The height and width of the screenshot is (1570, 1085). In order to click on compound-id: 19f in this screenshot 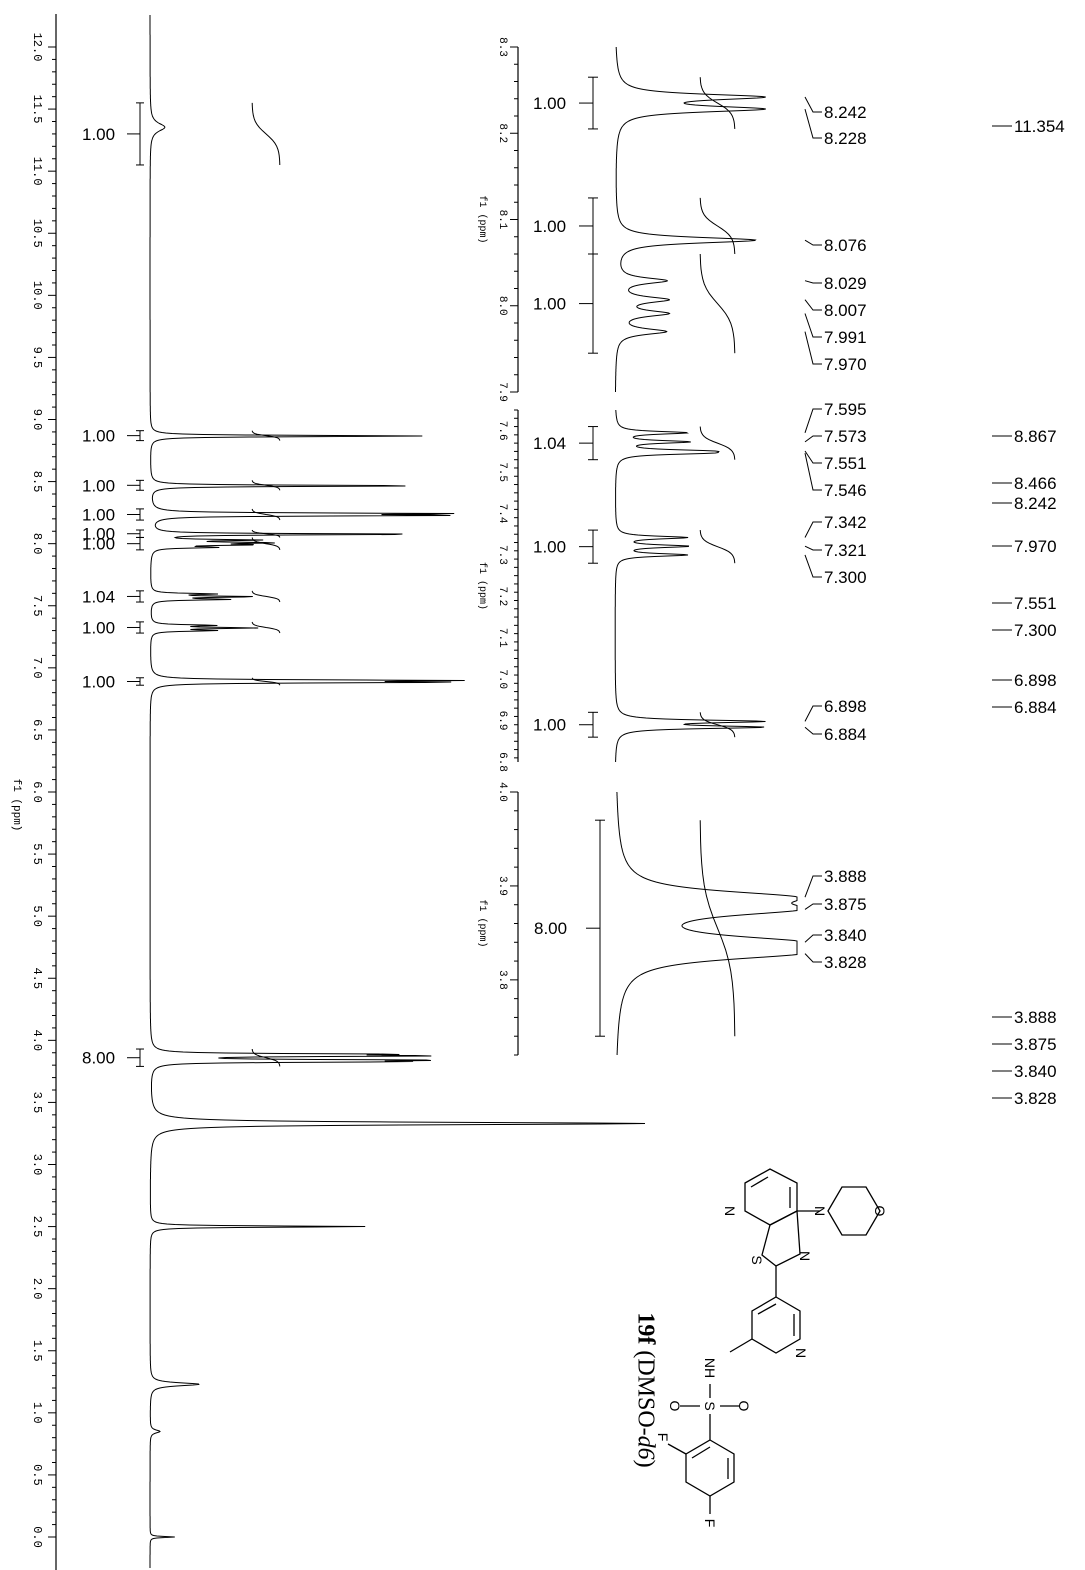, I will do `click(645, 1328)`.